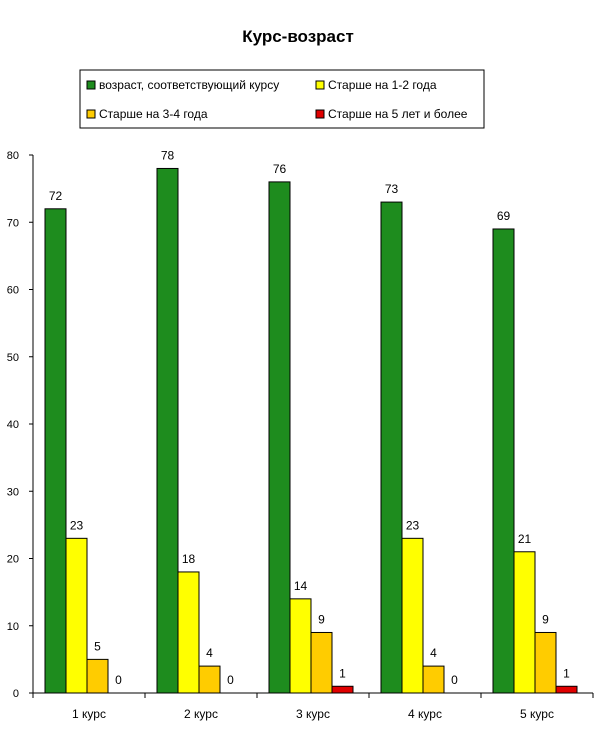  I want to click on data-label: 18, so click(189, 559).